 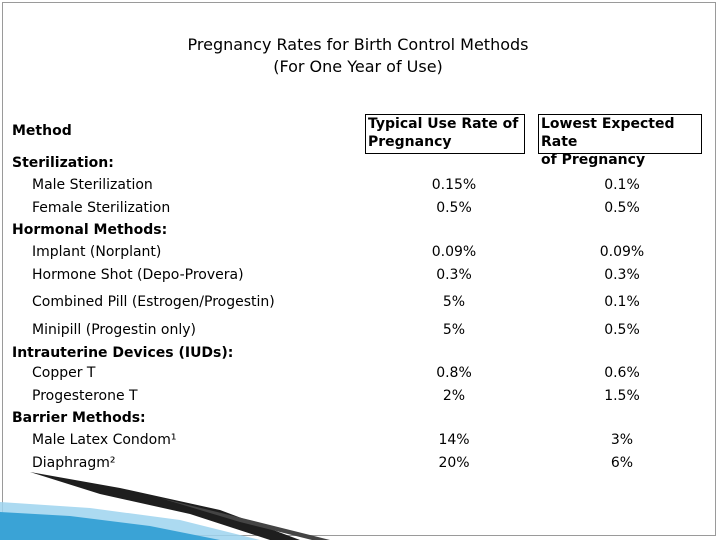 What do you see at coordinates (622, 252) in the screenshot?
I see `row-lowest: 0.09%` at bounding box center [622, 252].